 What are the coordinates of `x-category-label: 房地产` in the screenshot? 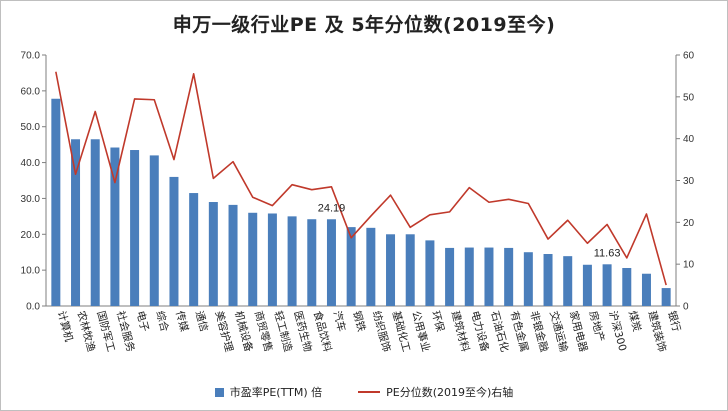 It's located at (597, 326).